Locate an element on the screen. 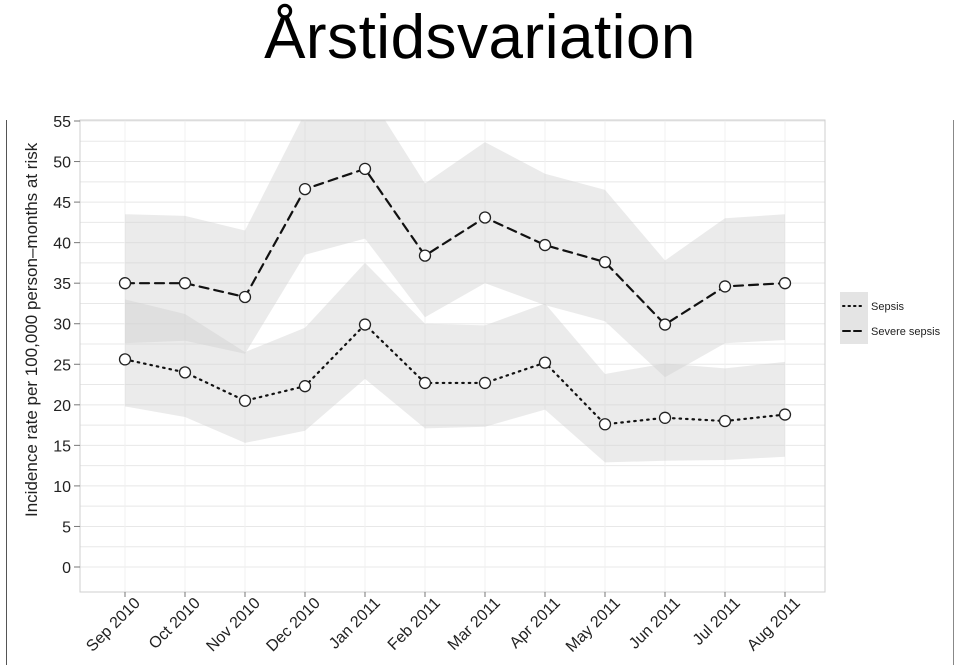 Image resolution: width=960 pixels, height=665 pixels. y-tick-label: 45 is located at coordinates (62, 203).